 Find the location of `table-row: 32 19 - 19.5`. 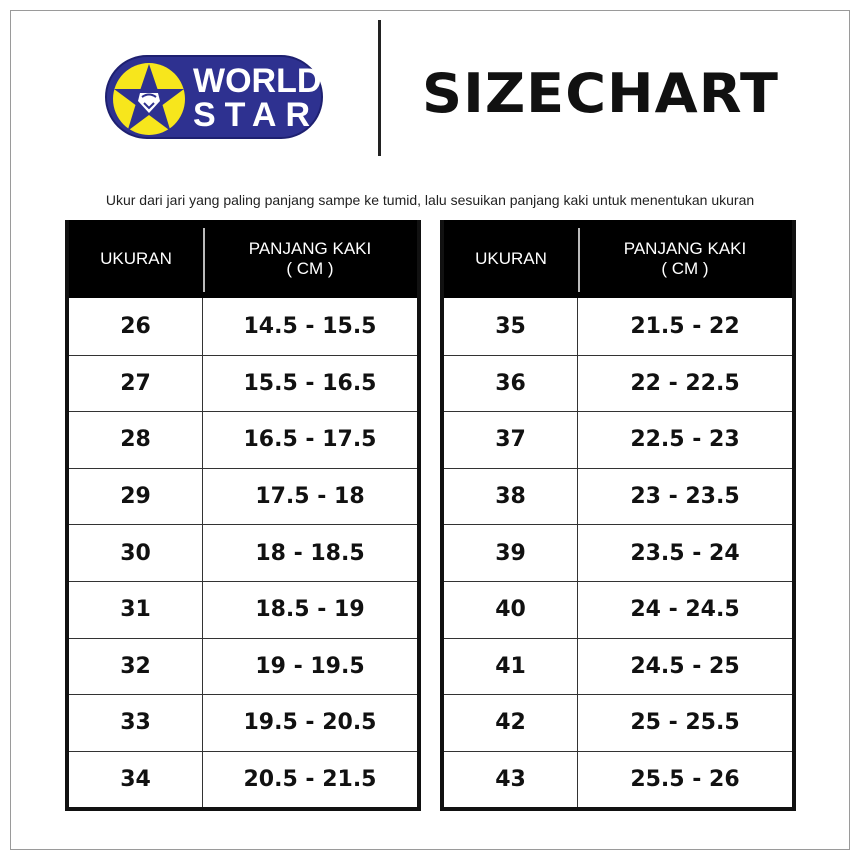

table-row: 32 19 - 19.5 is located at coordinates (243, 666).